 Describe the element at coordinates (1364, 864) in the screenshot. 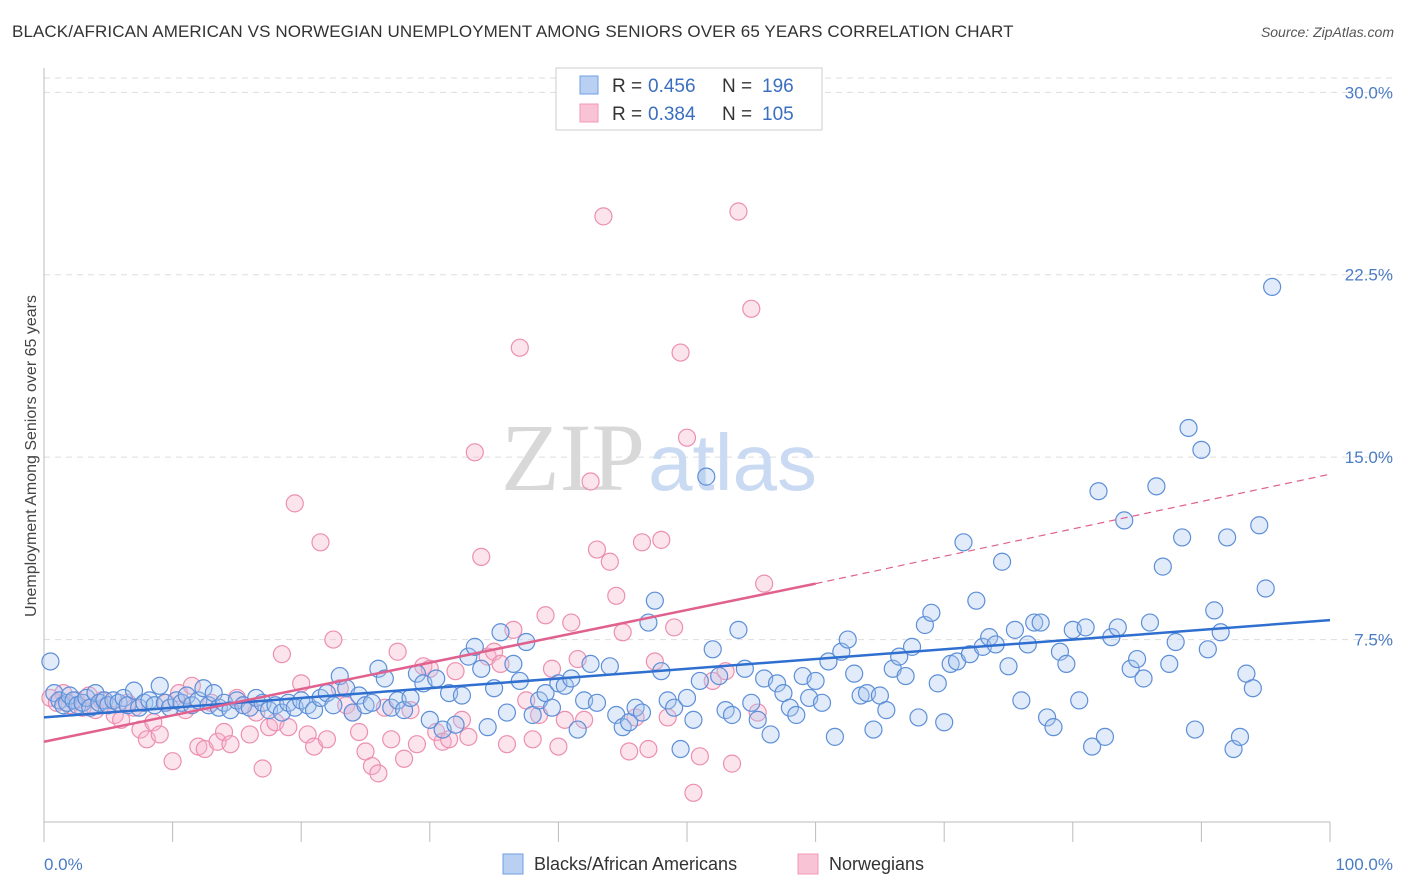

I see `x-tick-label-max: 100.0%` at that location.